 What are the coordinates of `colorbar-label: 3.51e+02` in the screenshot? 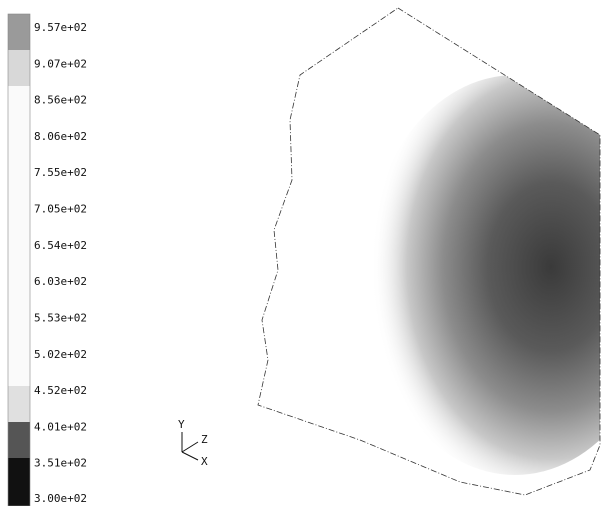 It's located at (60, 463).